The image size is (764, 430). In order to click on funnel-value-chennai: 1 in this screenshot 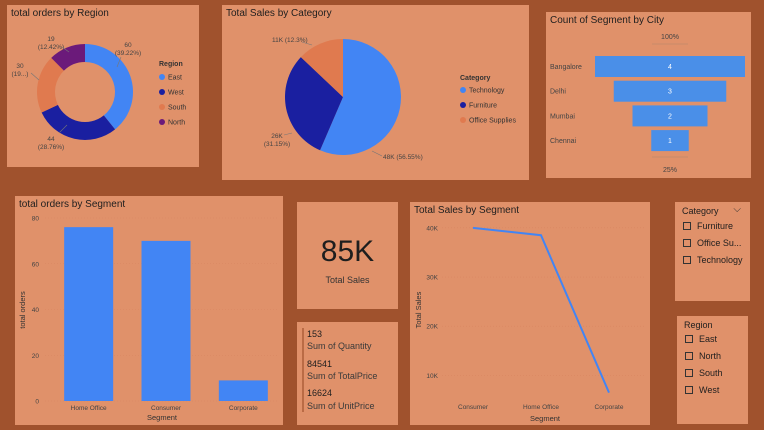, I will do `click(670, 141)`.